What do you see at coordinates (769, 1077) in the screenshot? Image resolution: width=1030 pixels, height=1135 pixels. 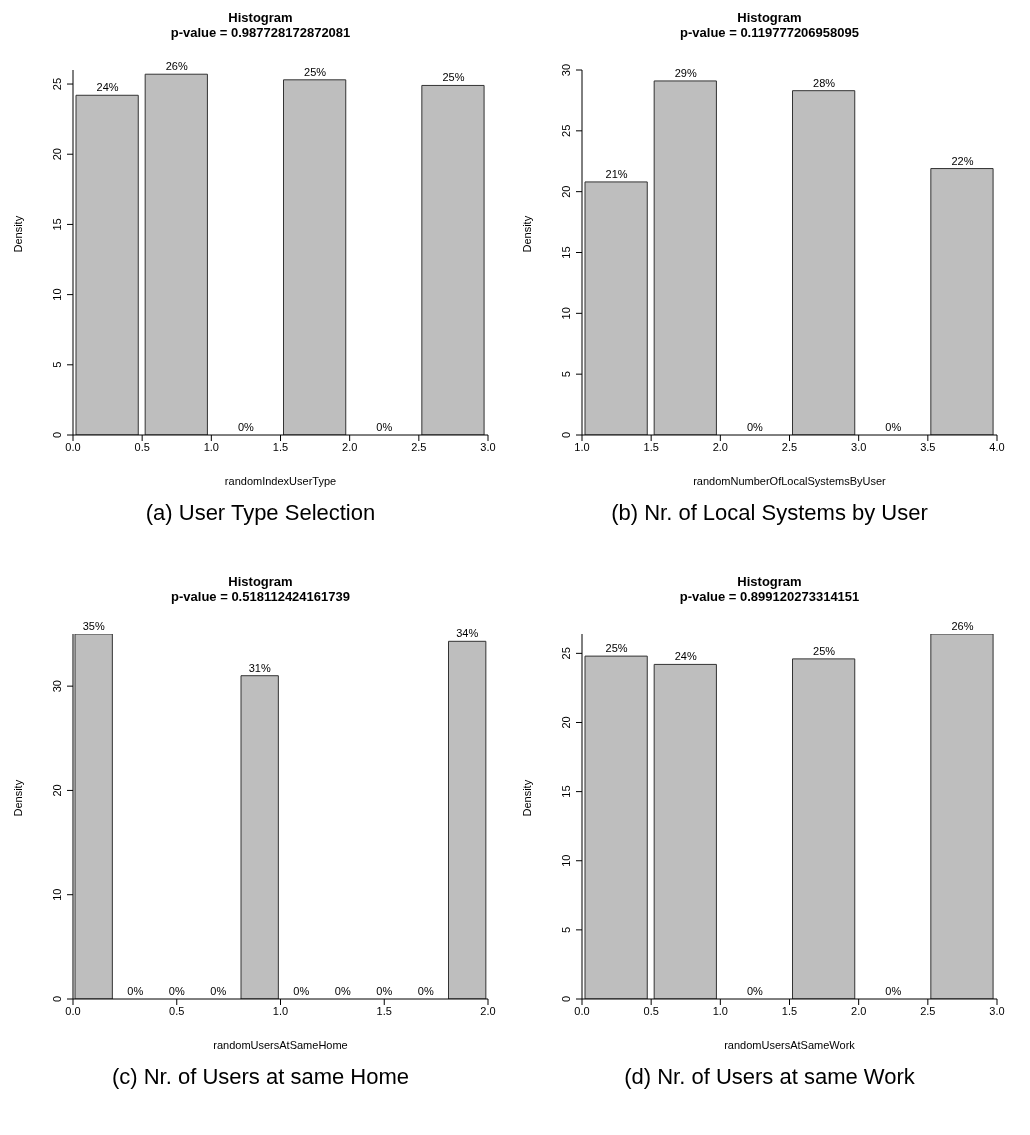 I see `text: (d) Nr. of Users at same Work` at bounding box center [769, 1077].